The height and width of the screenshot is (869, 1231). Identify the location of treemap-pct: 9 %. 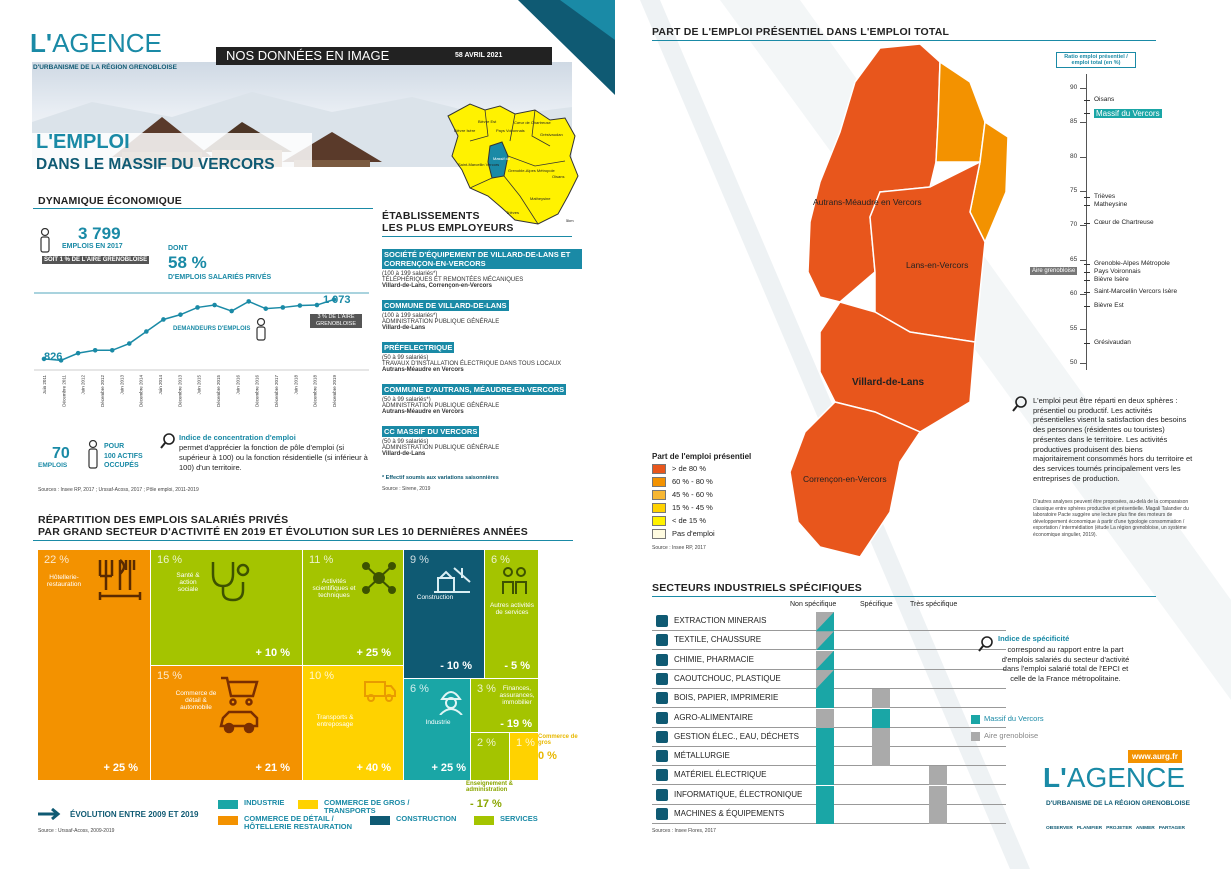
(419, 560).